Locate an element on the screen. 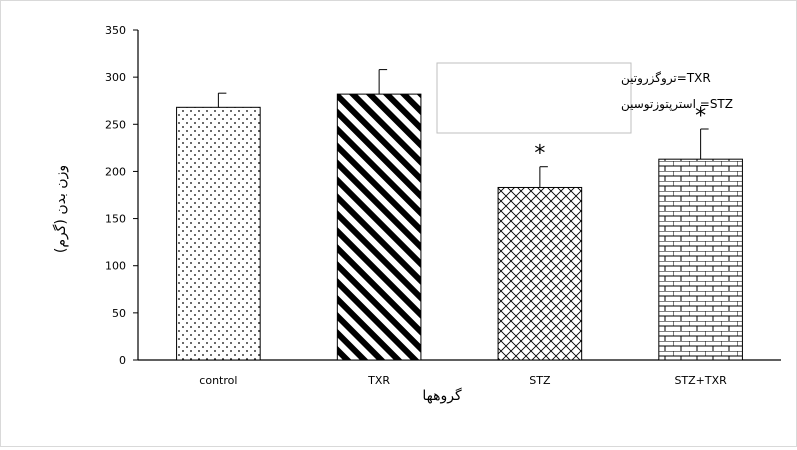  y-tick-label: 250 is located at coordinates (115, 124).